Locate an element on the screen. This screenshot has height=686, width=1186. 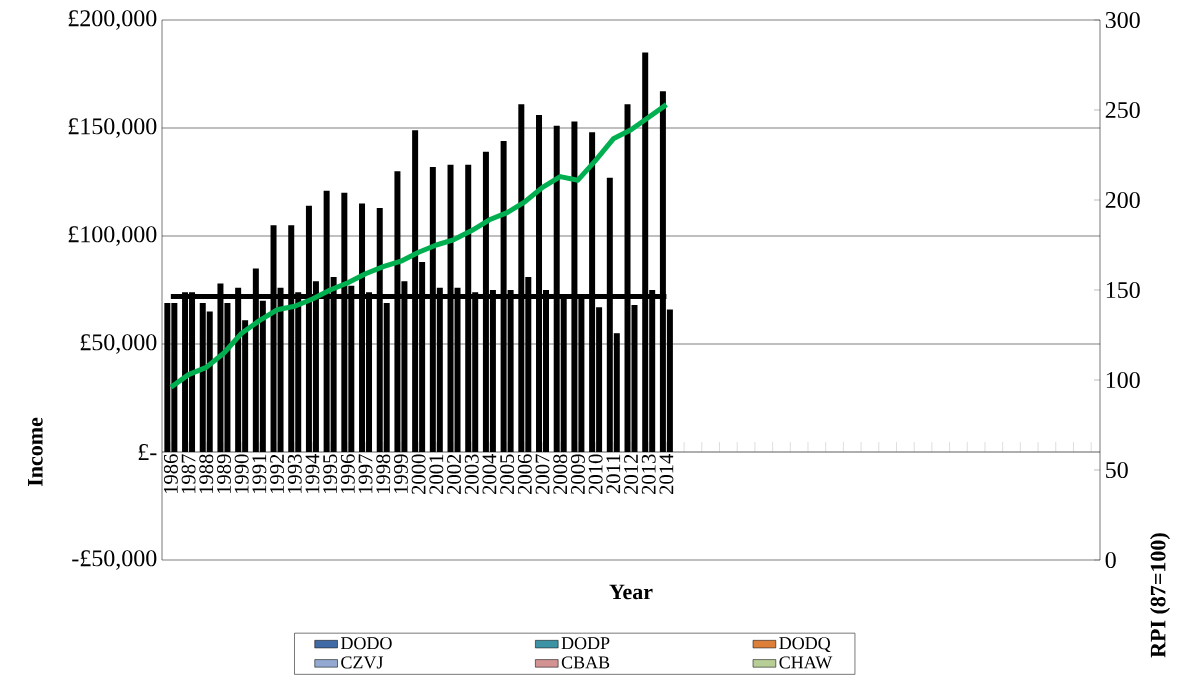
x-tick-label: 1986 is located at coordinates (170, 474).